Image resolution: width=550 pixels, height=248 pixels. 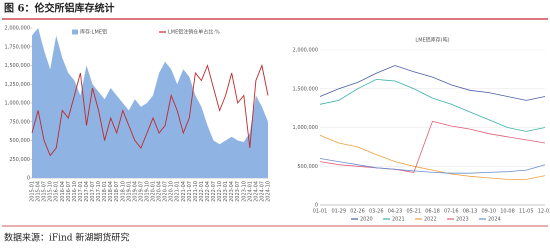 What do you see at coordinates (75, 32) in the screenshot?
I see `legend-swatch` at bounding box center [75, 32].